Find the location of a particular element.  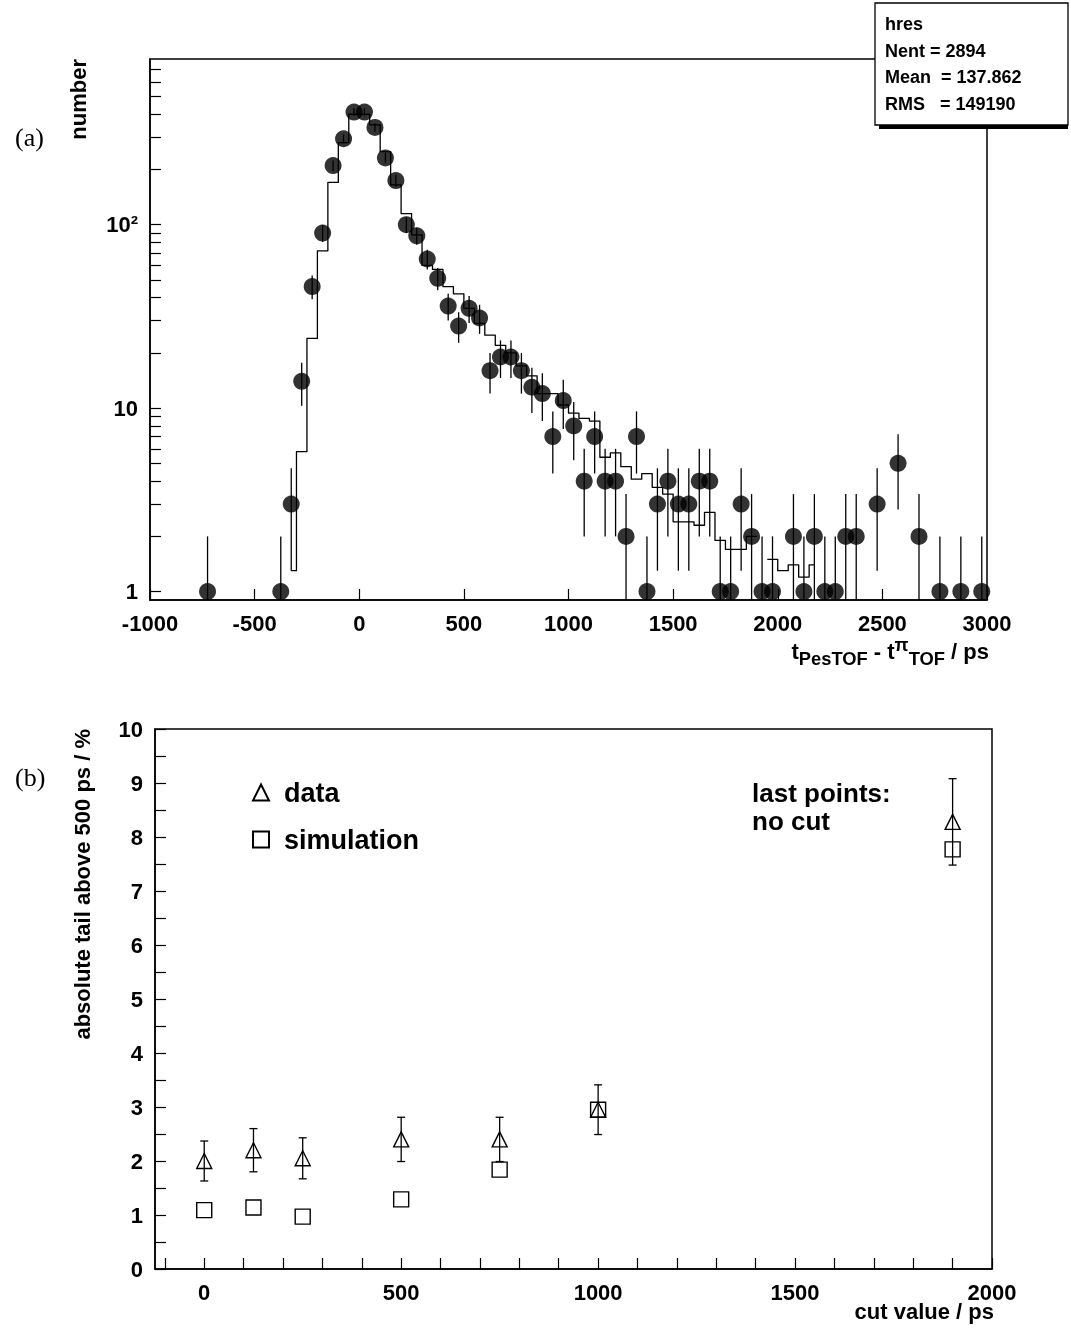

y-tick-label: 9 is located at coordinates (136, 783).